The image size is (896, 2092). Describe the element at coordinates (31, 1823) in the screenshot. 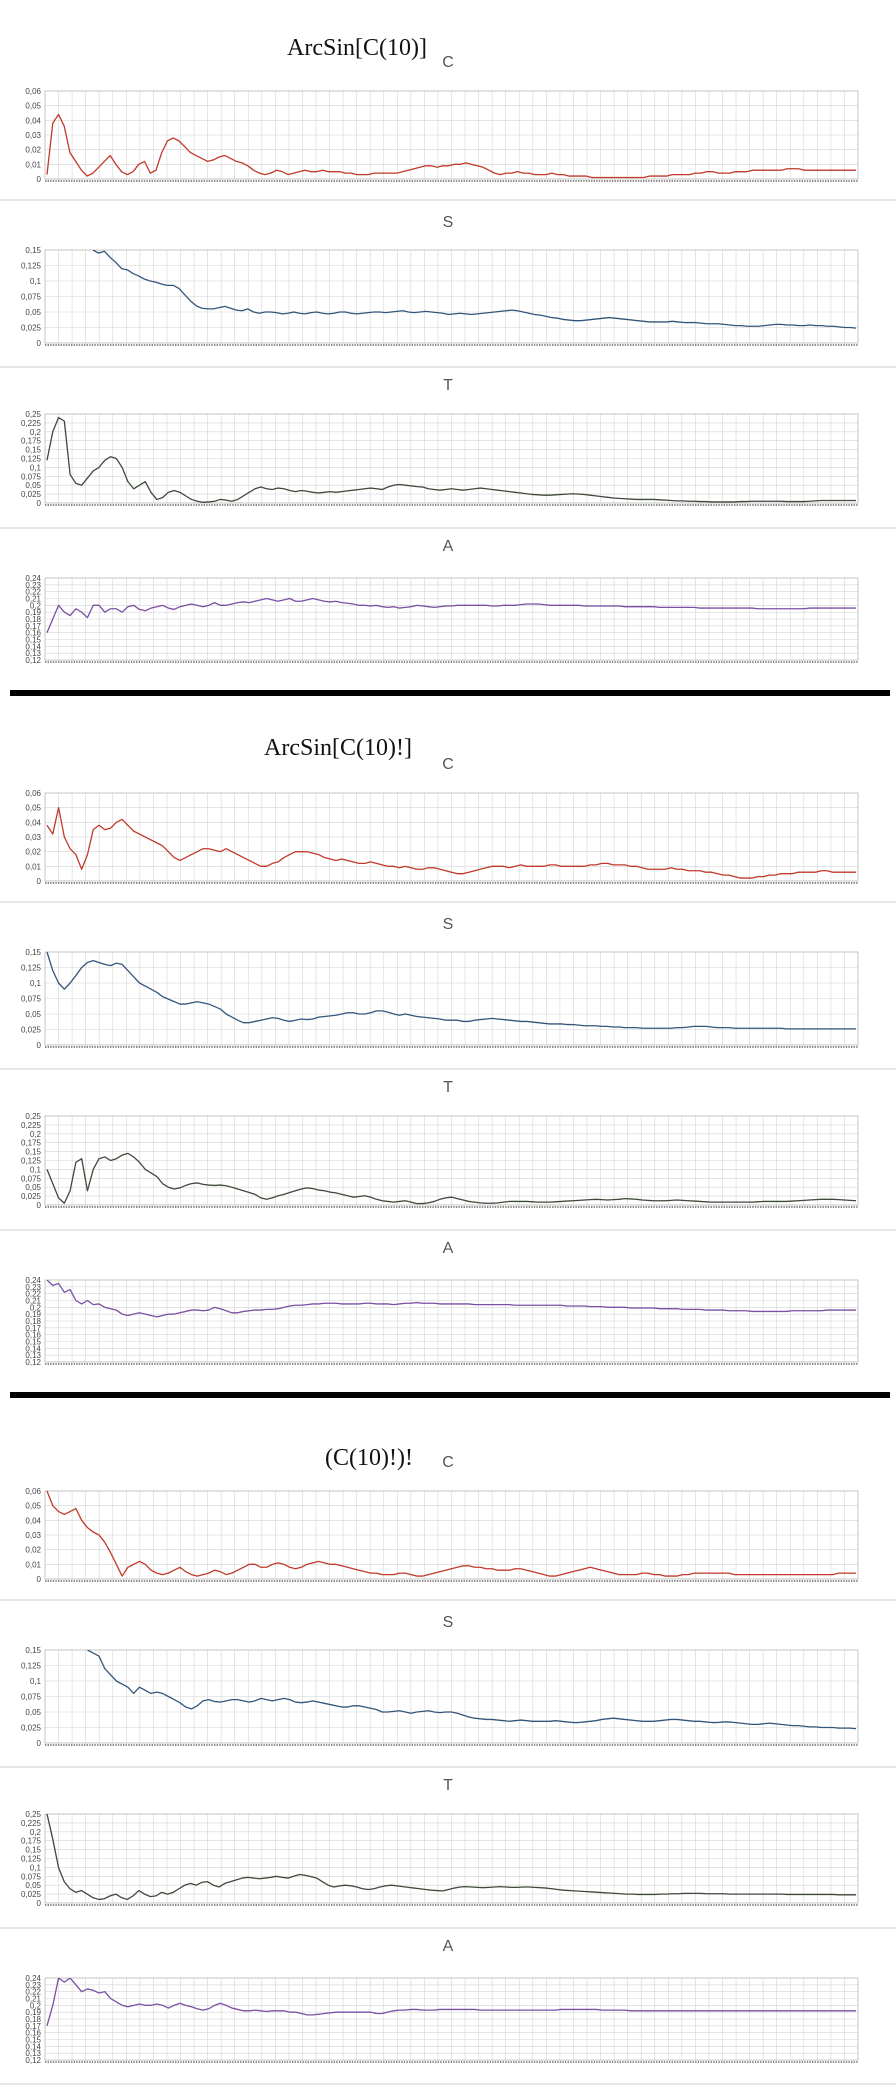

I see `y-tick-label: 0,225` at that location.